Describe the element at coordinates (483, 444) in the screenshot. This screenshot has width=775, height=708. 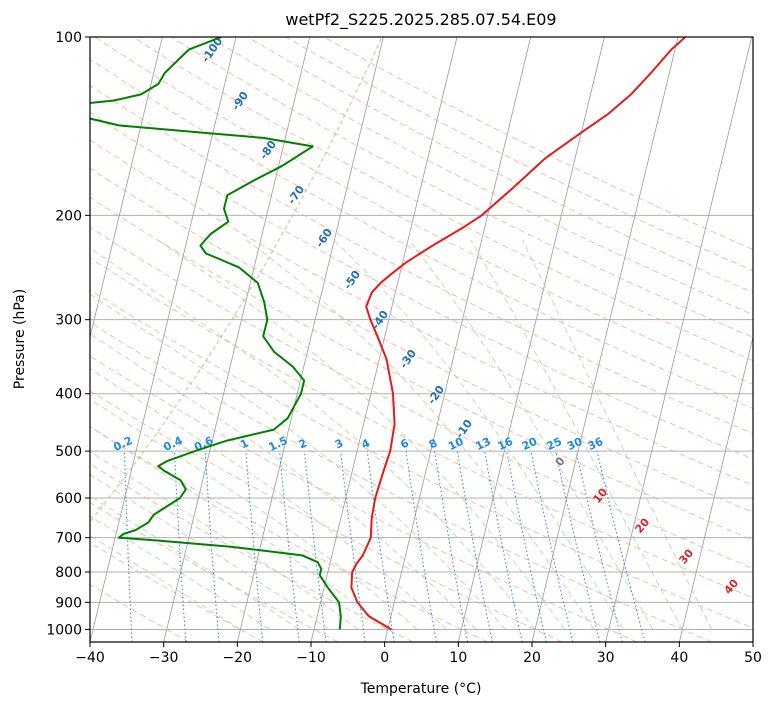
I see `mixing-ratio-label: 13` at that location.